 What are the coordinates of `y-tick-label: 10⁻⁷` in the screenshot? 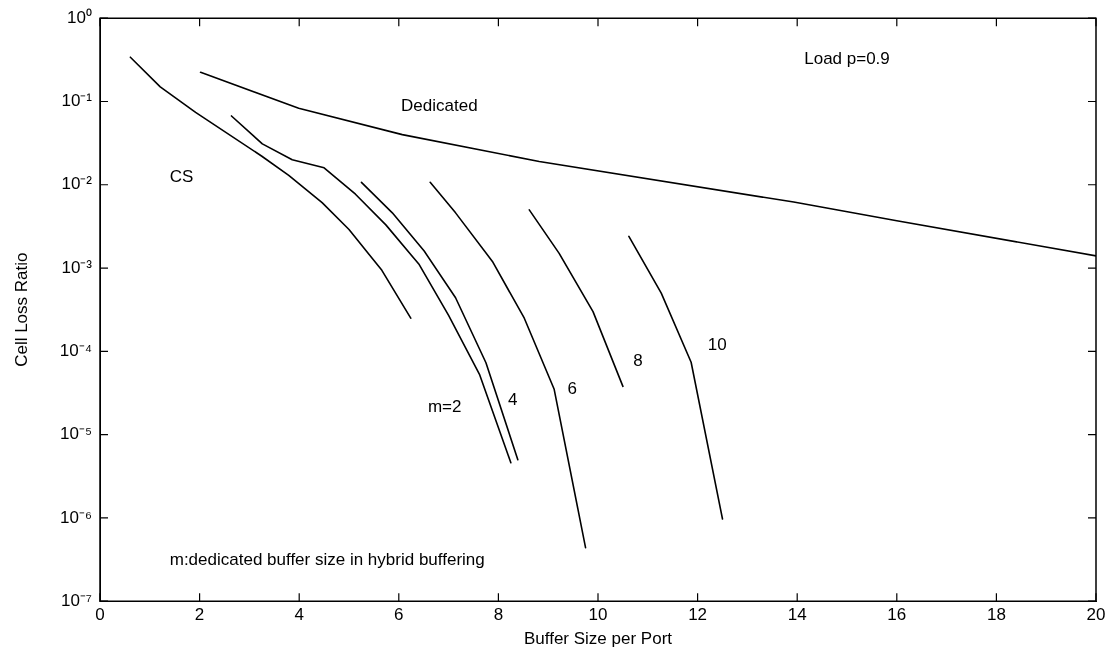 It's located at (76, 600).